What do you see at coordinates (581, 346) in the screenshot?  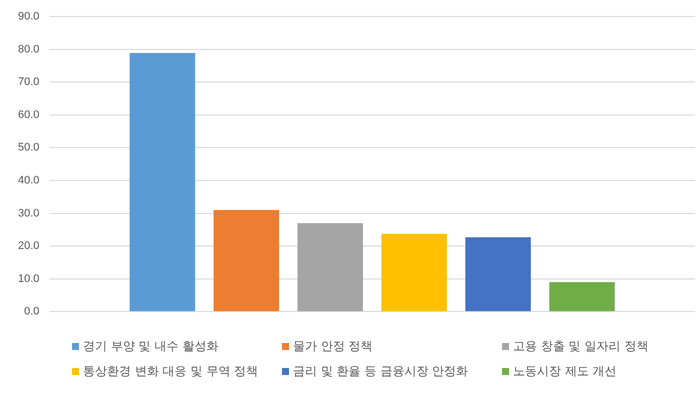 I see `legend-label: 고용 창출 및 일자리 정책` at bounding box center [581, 346].